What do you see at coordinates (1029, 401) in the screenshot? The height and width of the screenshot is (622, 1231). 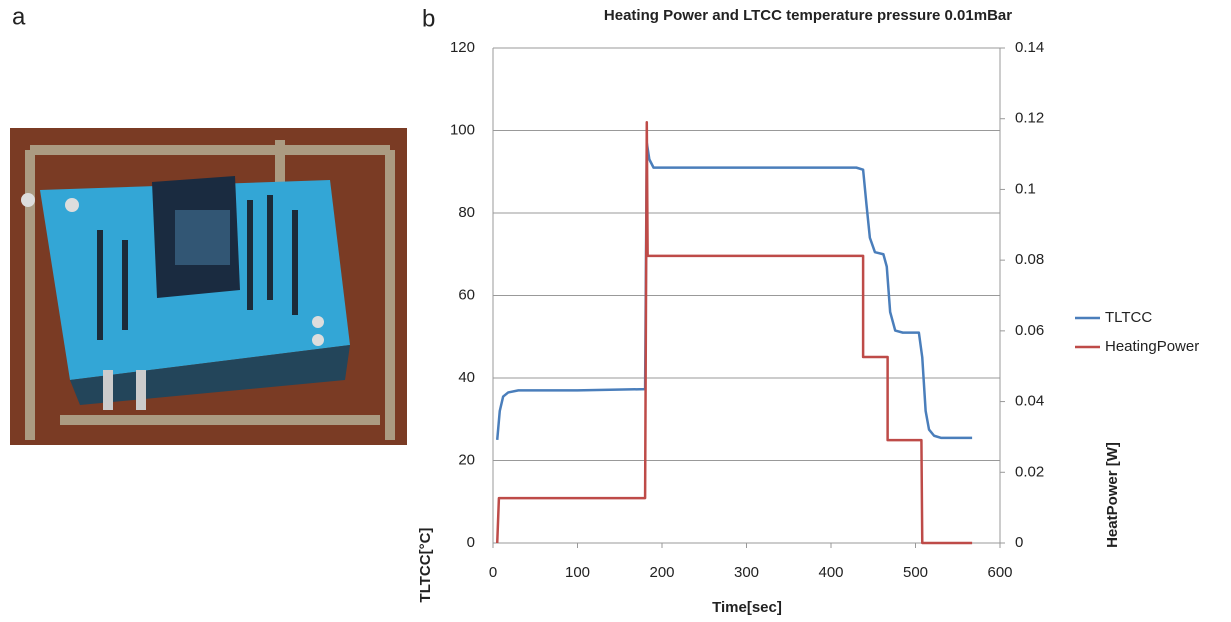 I see `y2-tick-label: 0.04` at bounding box center [1029, 401].